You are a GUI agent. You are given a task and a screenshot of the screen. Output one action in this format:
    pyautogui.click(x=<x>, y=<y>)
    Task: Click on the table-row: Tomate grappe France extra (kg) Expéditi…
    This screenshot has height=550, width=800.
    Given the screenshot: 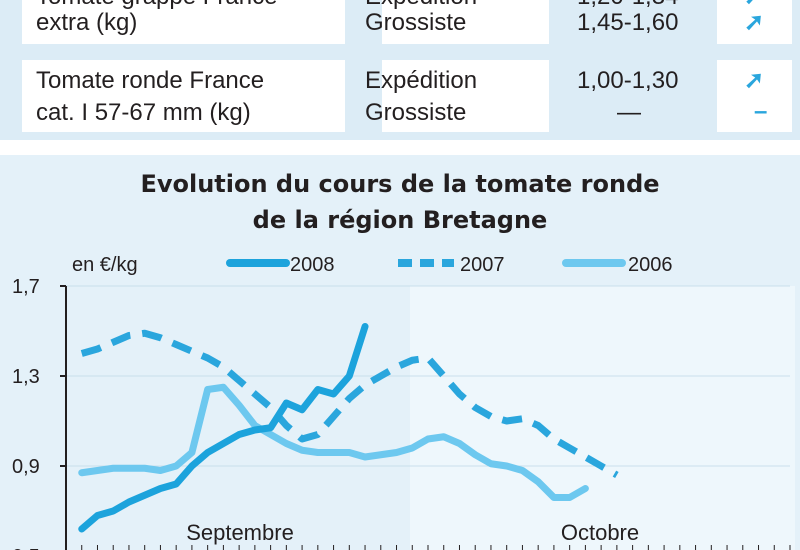 What is the action you would take?
    pyautogui.click(x=407, y=22)
    